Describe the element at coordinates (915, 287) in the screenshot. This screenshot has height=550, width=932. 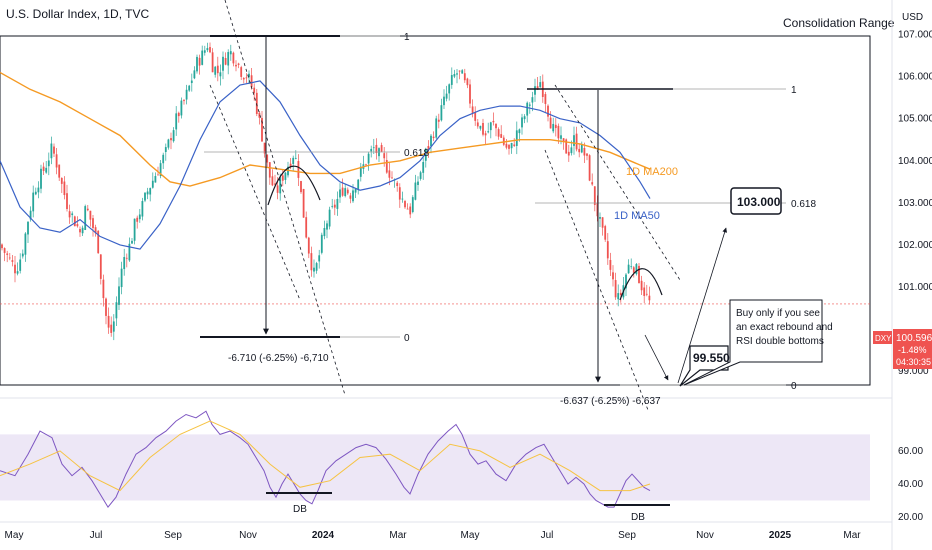
I see `price-tick-label: 101.000` at that location.